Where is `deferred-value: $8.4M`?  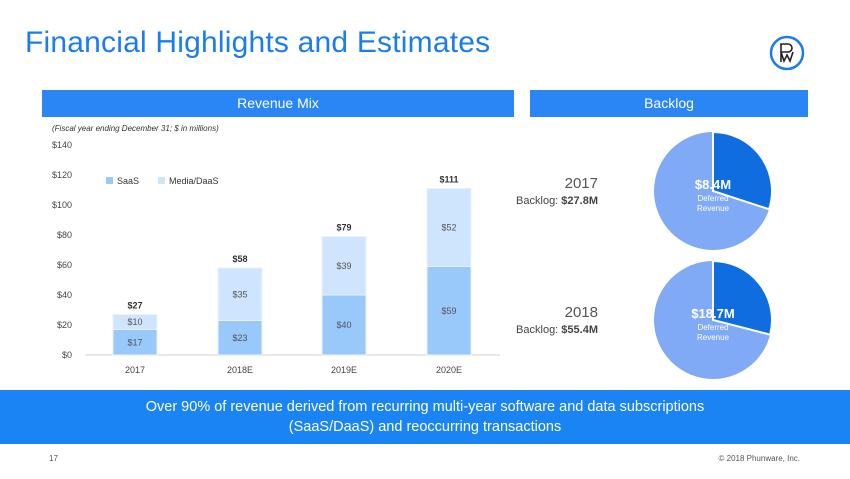
deferred-value: $8.4M is located at coordinates (713, 184).